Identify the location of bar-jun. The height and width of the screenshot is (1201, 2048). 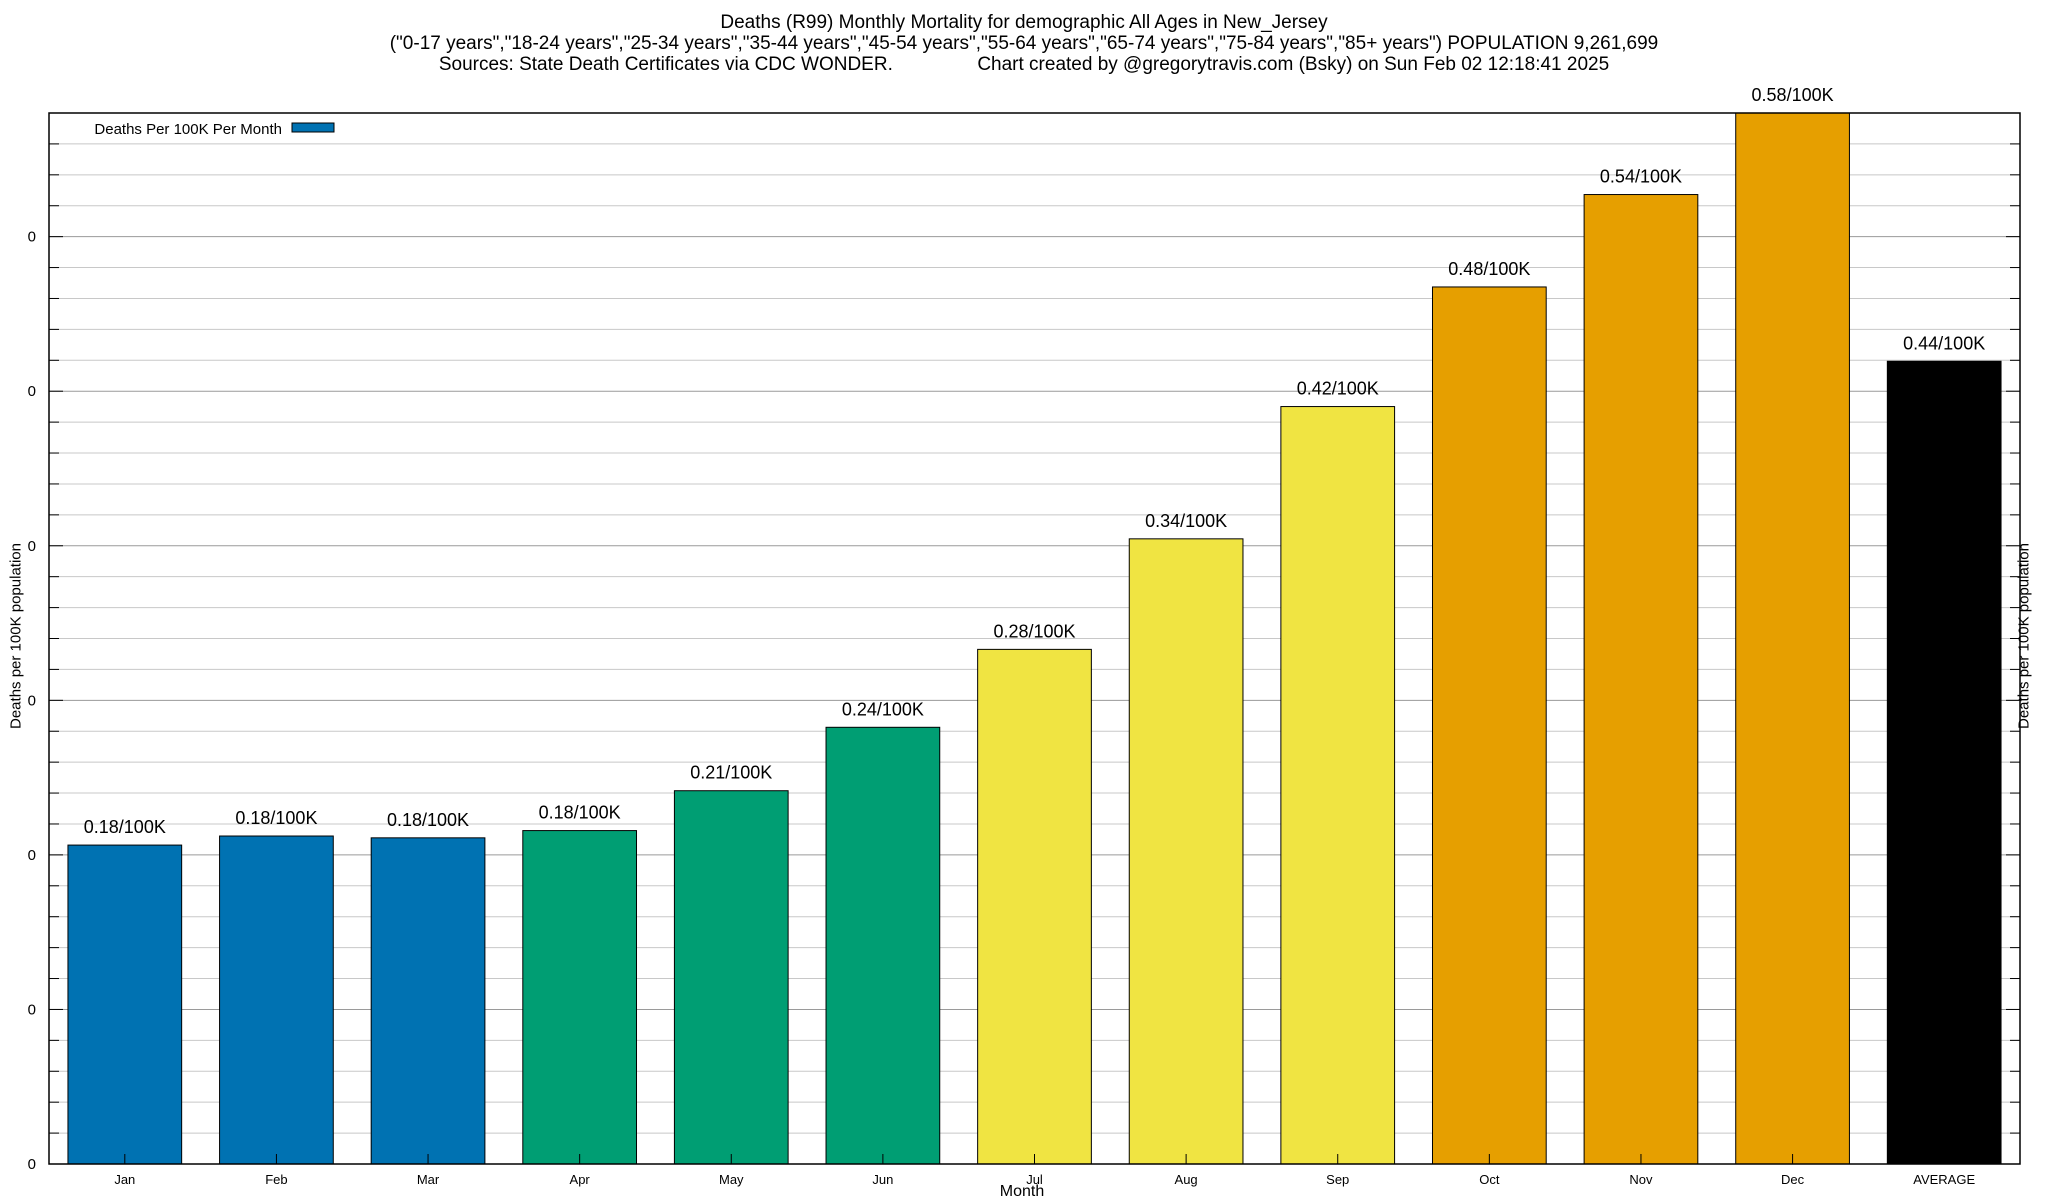
(883, 945).